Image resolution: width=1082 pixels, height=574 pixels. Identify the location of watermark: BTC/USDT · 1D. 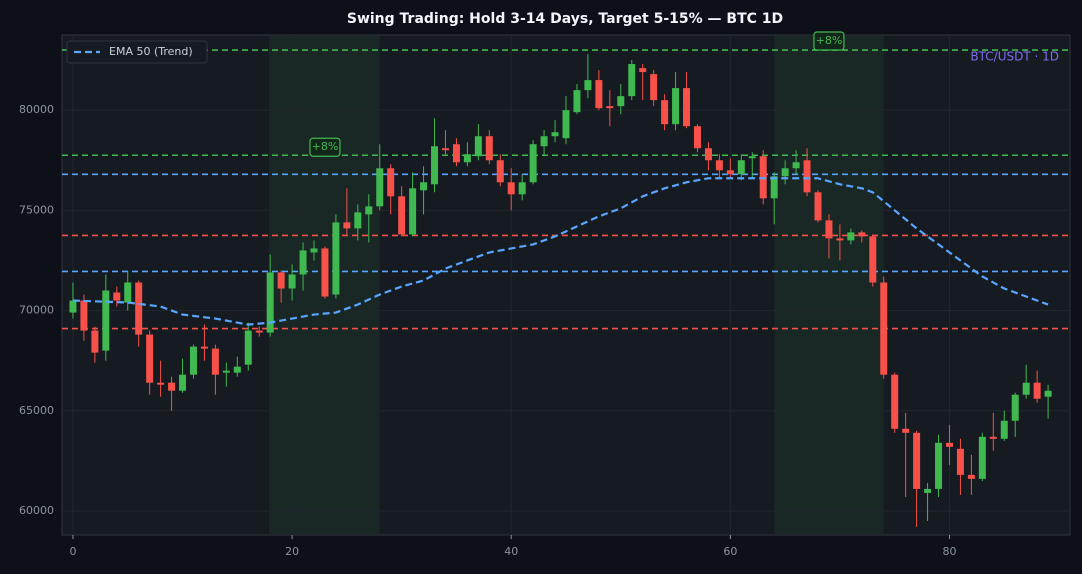
(1014, 57).